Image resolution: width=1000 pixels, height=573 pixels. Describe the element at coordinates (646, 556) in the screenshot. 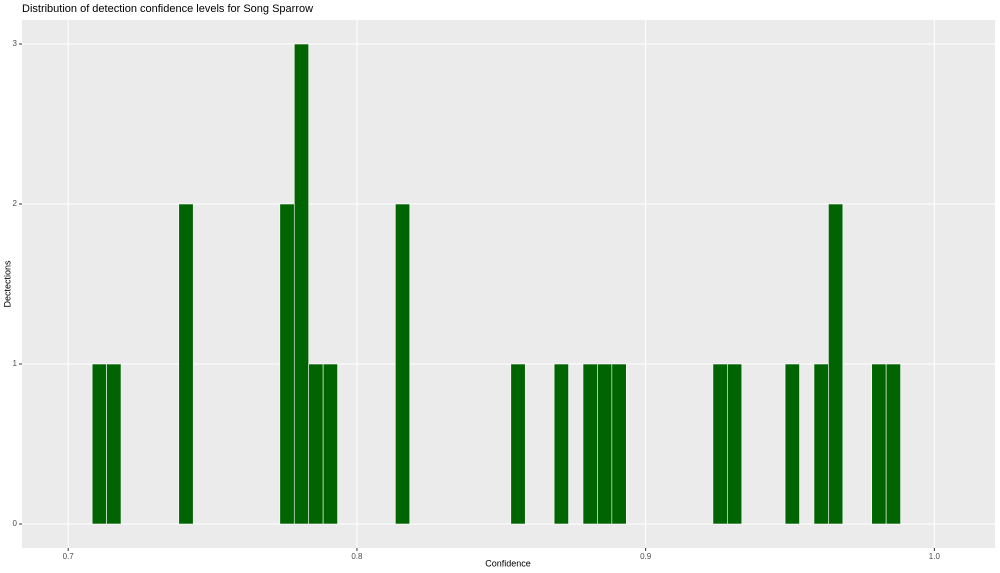

I see `x-tick-label: 0.9` at that location.